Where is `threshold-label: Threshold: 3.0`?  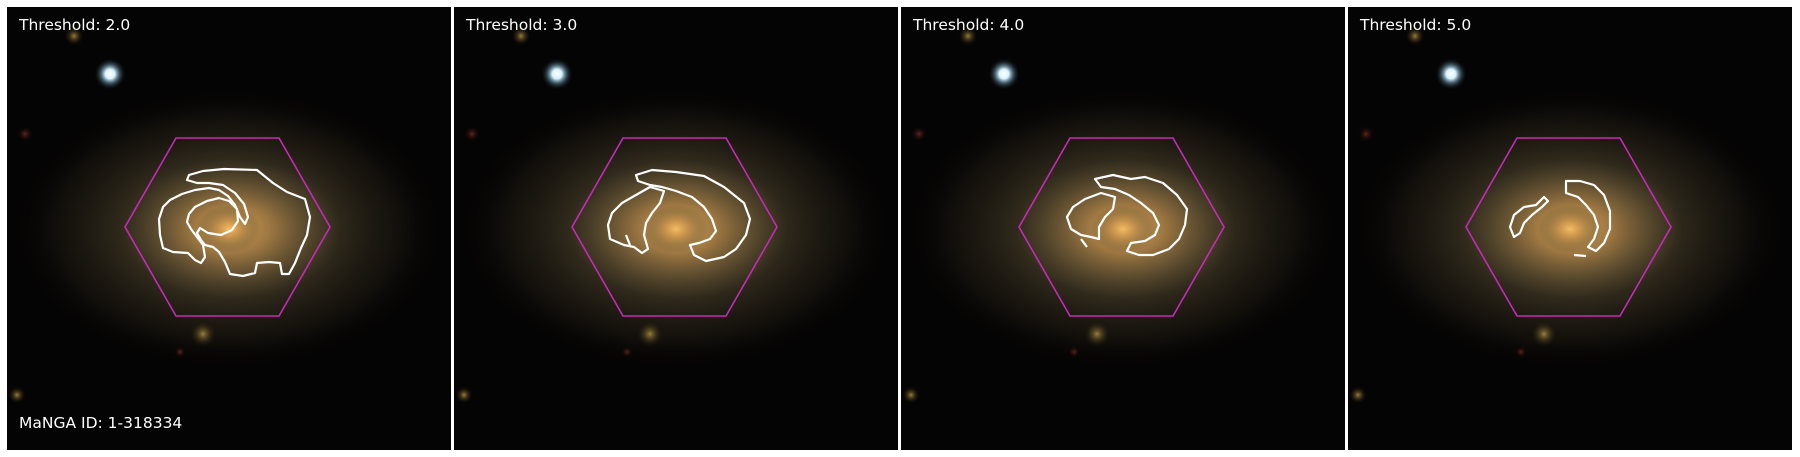 threshold-label: Threshold: 3.0 is located at coordinates (522, 25).